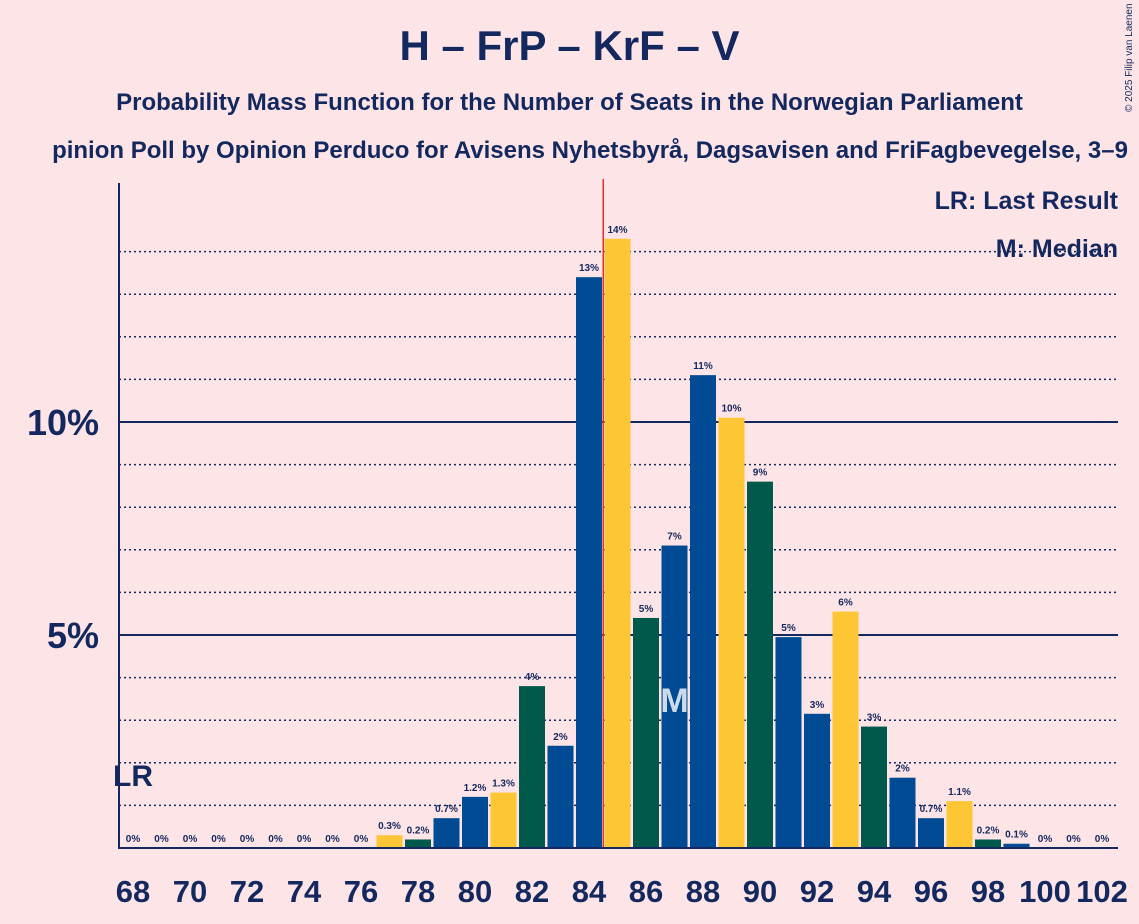 The width and height of the screenshot is (1139, 924). I want to click on data-label-80: 1.2%, so click(475, 788).